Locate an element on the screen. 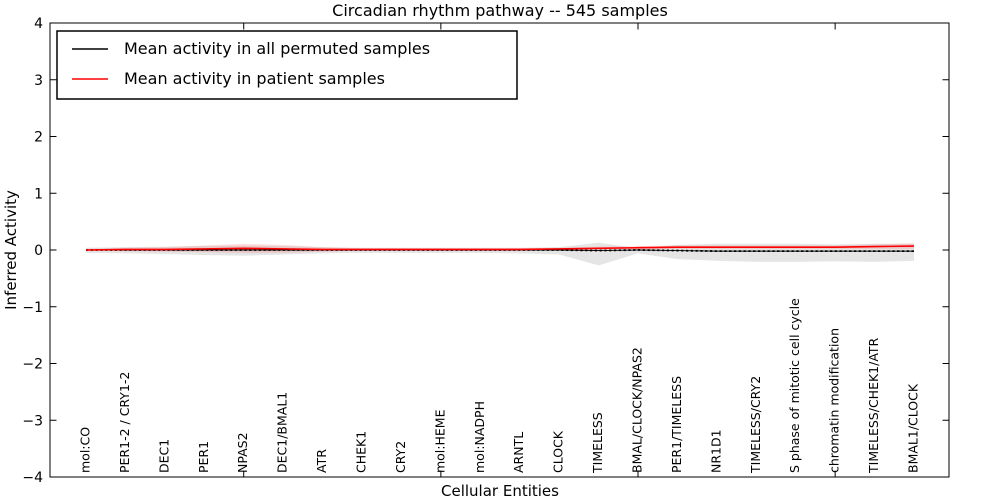  x-category-label: TIMELESS is located at coordinates (597, 443).